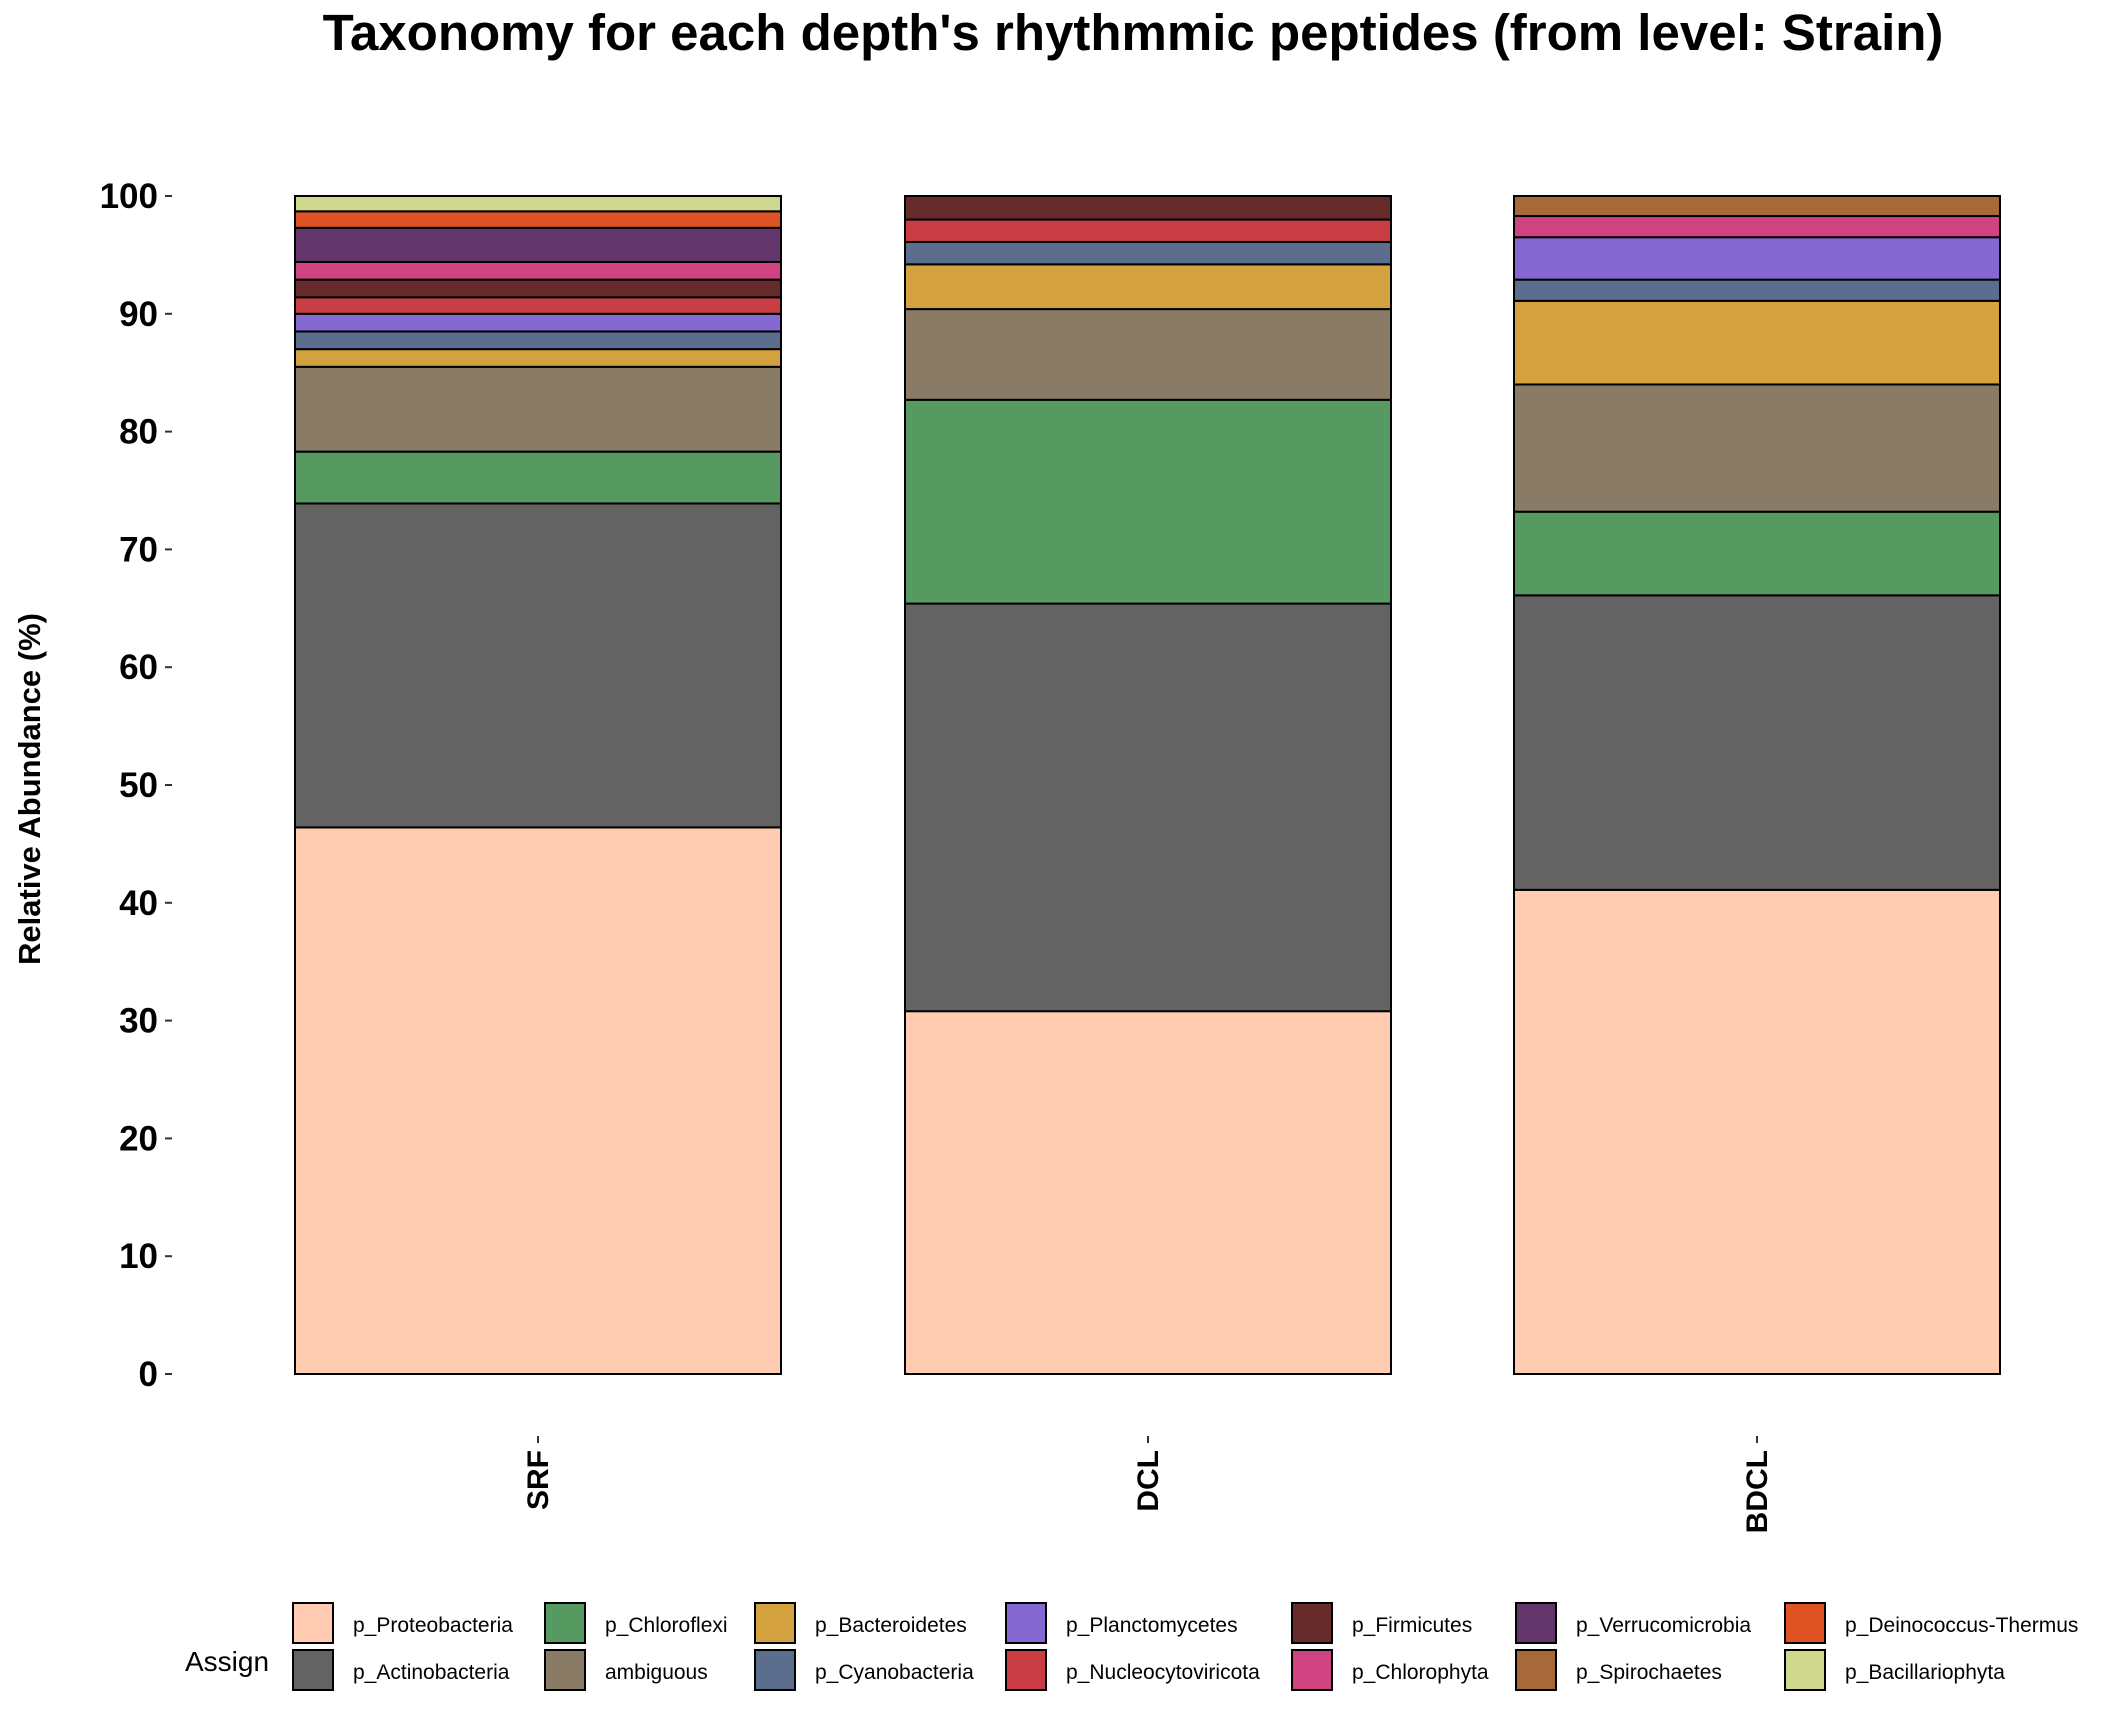 Image resolution: width=2112 pixels, height=1728 pixels. Describe the element at coordinates (227, 1661) in the screenshot. I see `legend-title: Assign` at that location.